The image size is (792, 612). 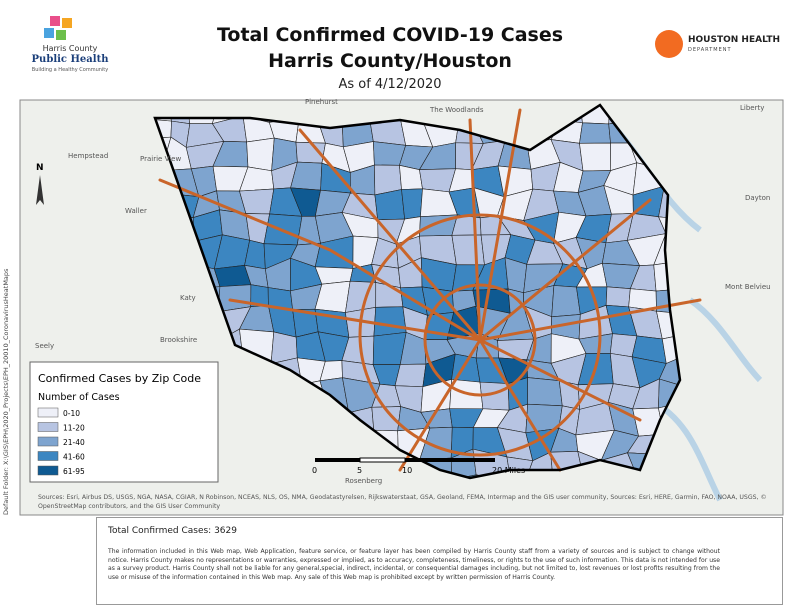 I want to click on north-arrow: N, so click(x=40, y=184).